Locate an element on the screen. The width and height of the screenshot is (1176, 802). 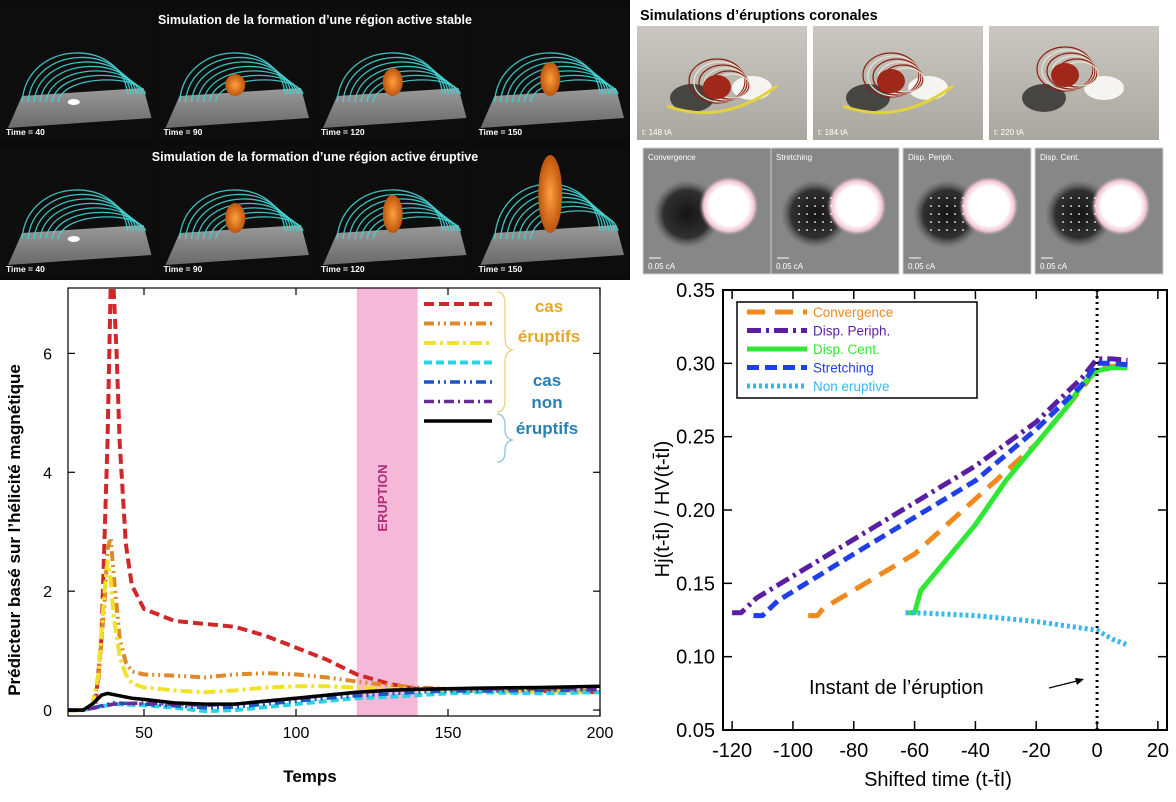
y-tick-label: 0.35 is located at coordinates (695, 292).